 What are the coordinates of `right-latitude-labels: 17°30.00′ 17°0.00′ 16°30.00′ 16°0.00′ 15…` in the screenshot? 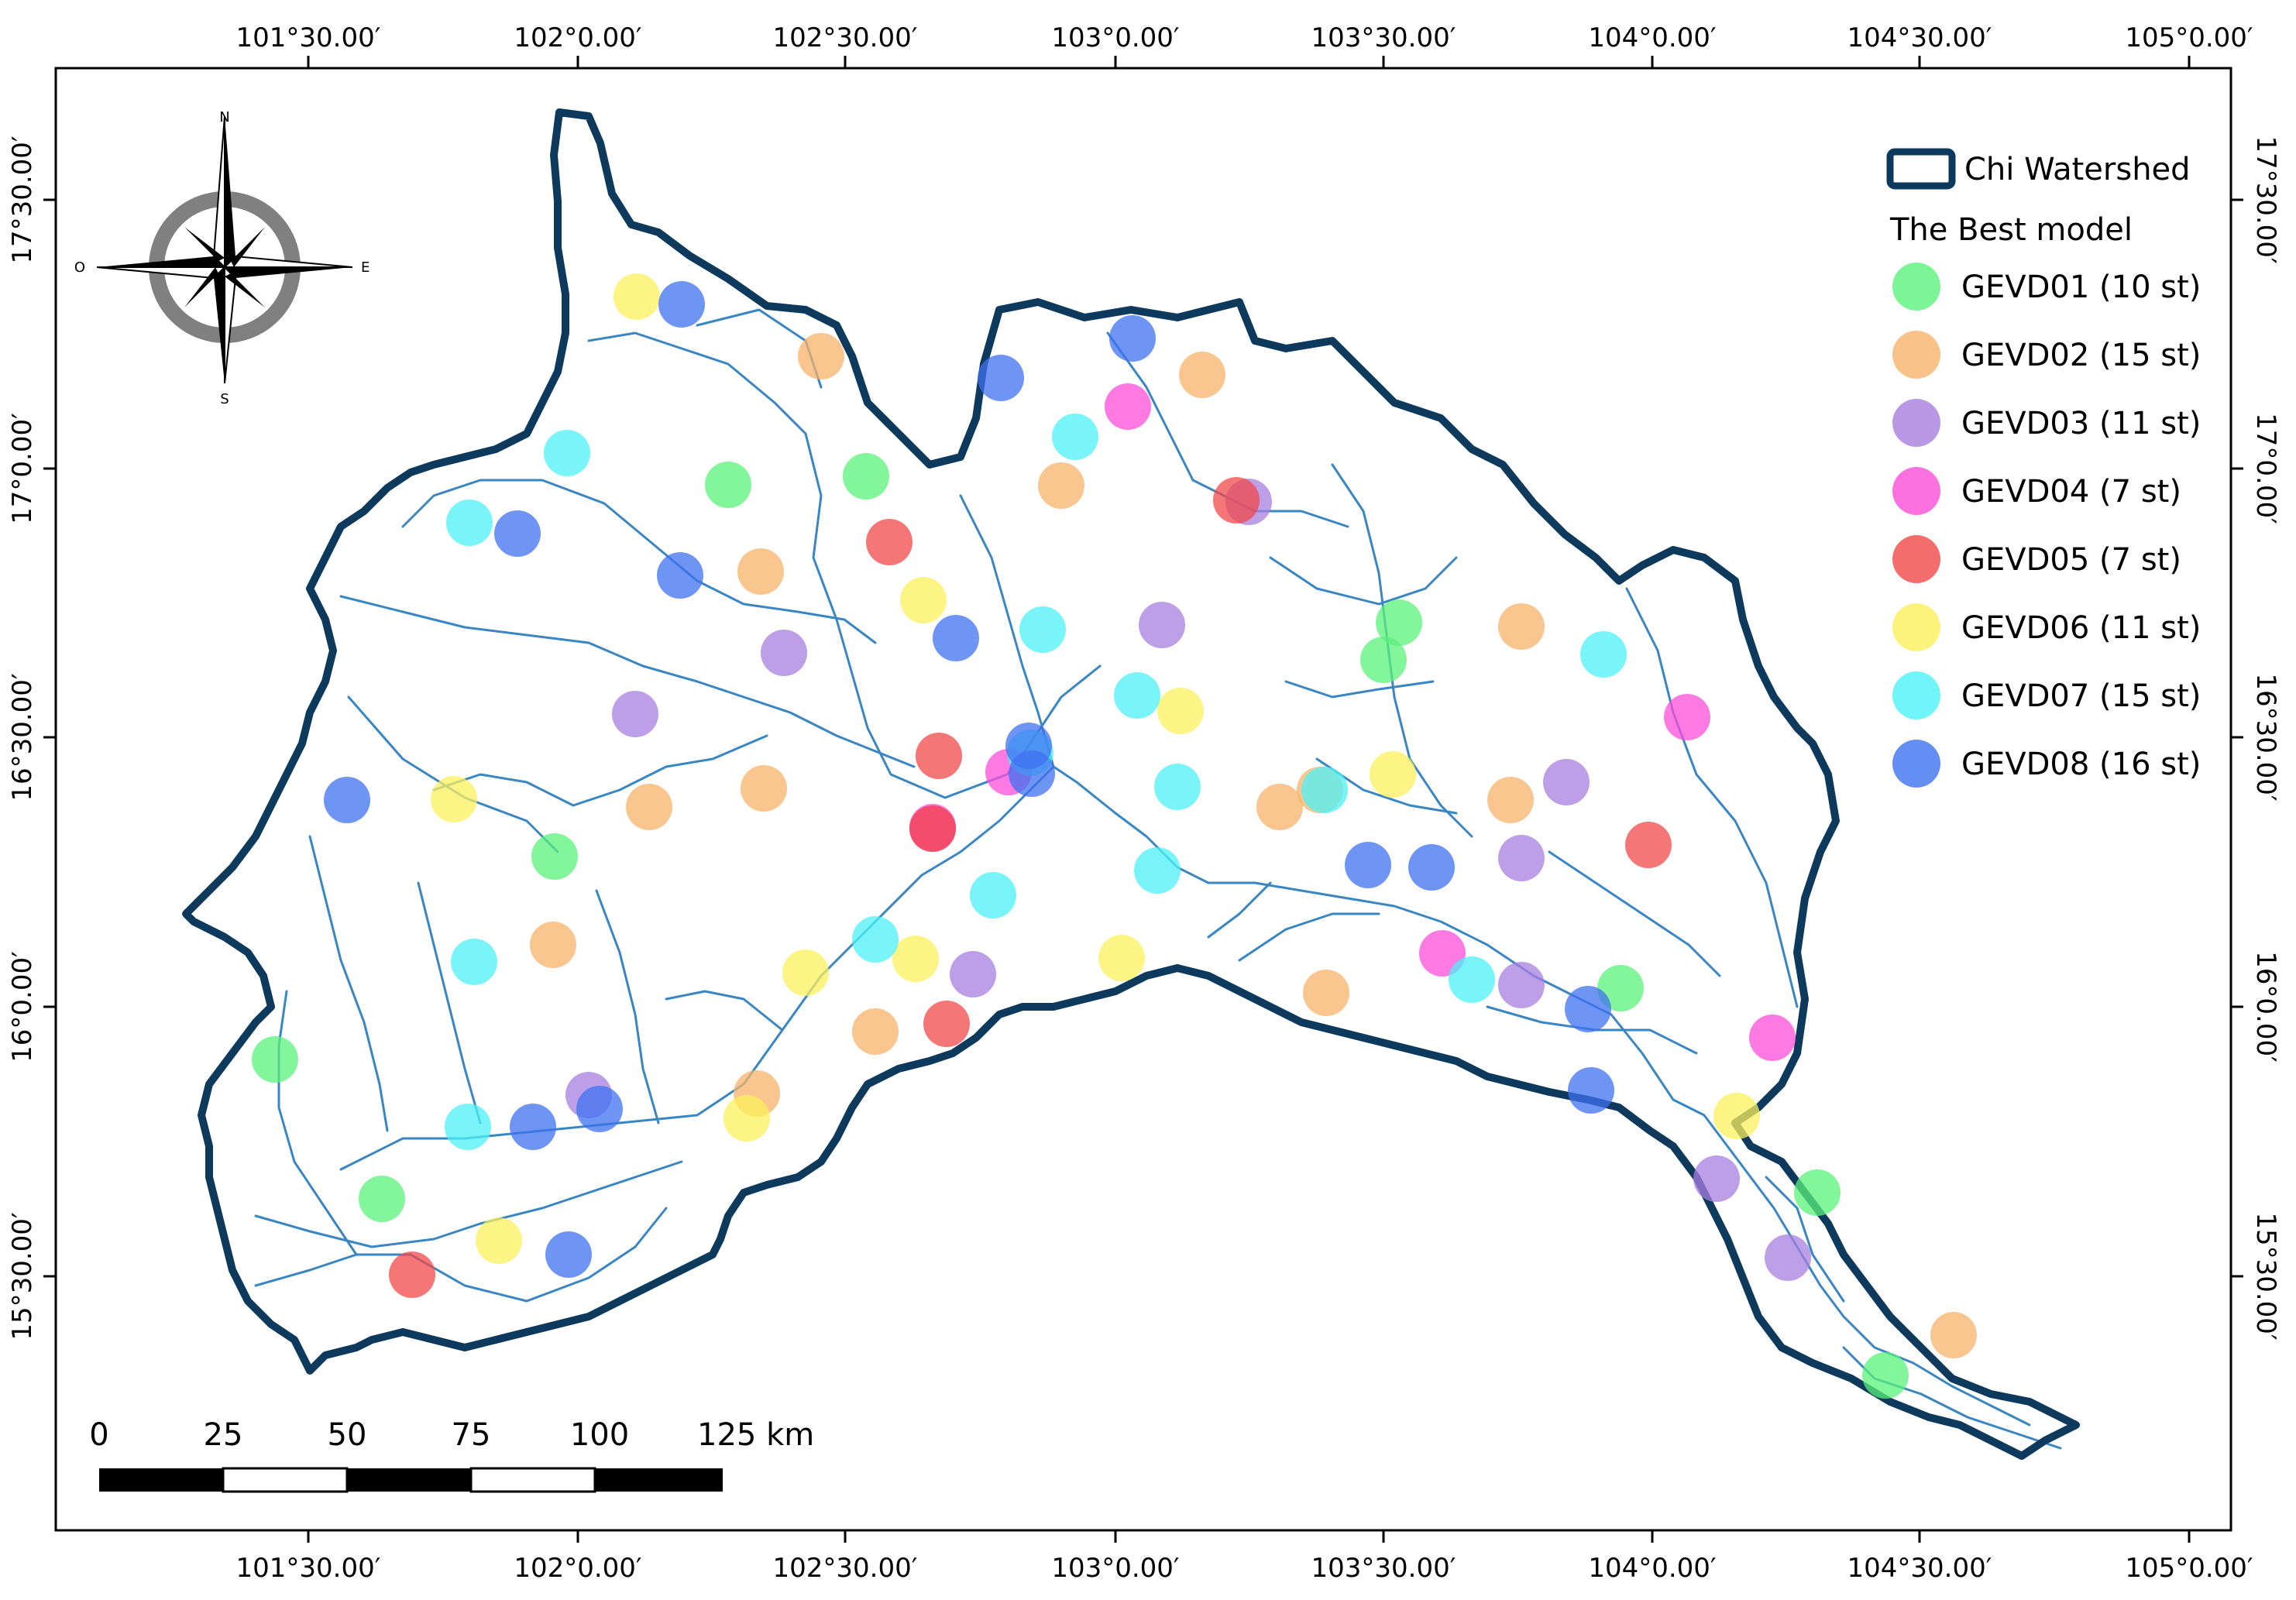 It's located at (2265, 738).